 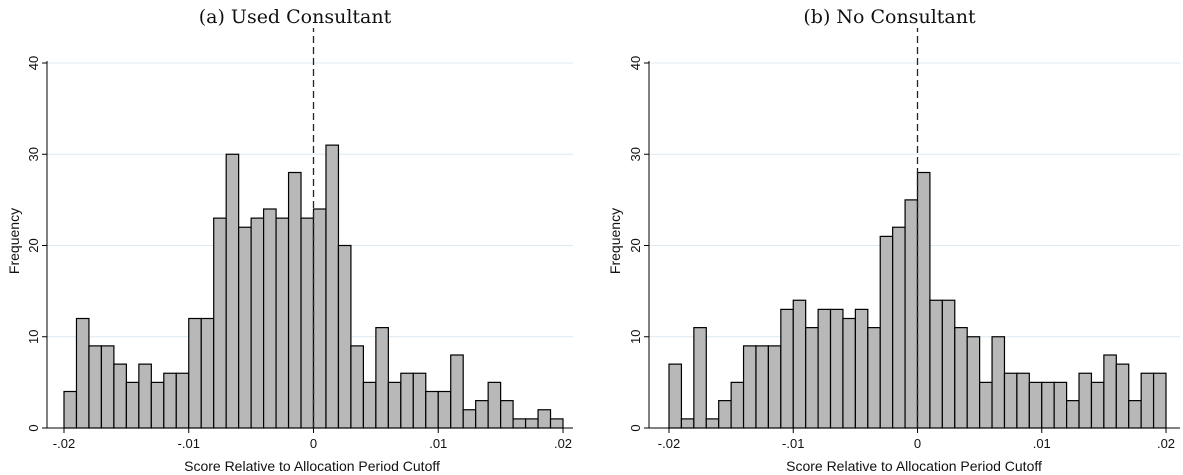 I want to click on chart-title: (b) No Consultant, so click(x=889, y=17).